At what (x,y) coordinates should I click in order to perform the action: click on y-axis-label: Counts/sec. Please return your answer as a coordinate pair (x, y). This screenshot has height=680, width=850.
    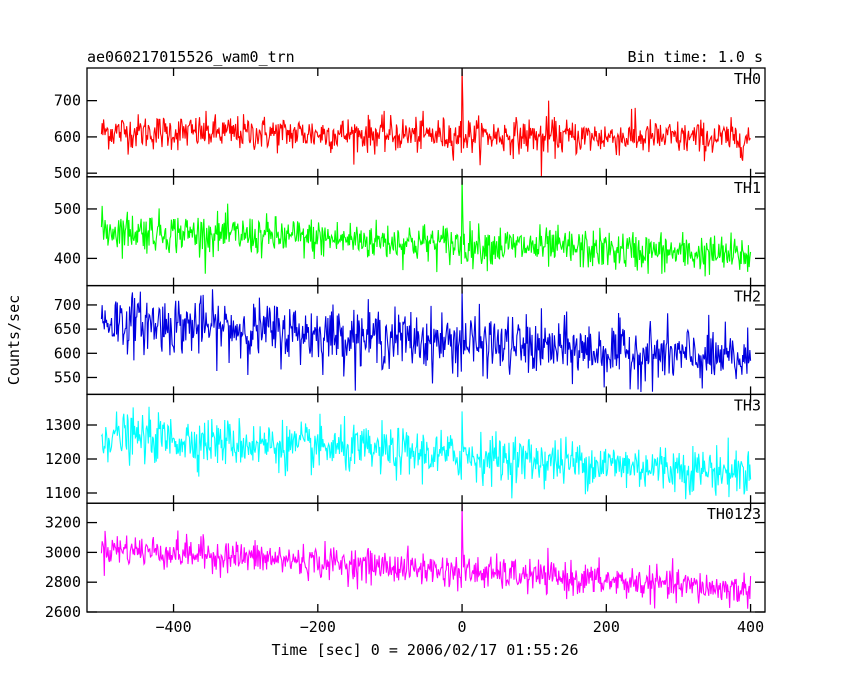
    Looking at the image, I should click on (14, 340).